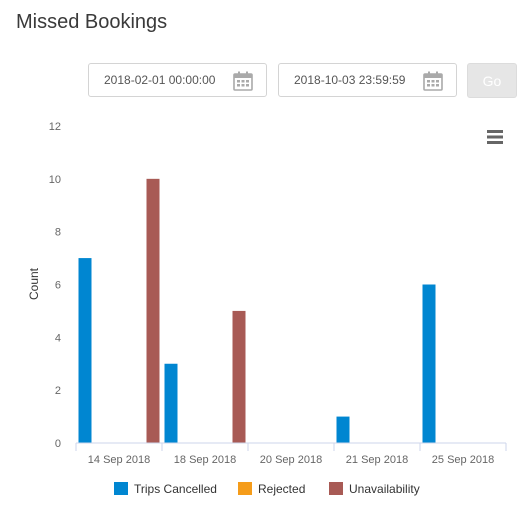 This screenshot has height=520, width=531. What do you see at coordinates (55, 127) in the screenshot?
I see `y-tick-label: 12` at bounding box center [55, 127].